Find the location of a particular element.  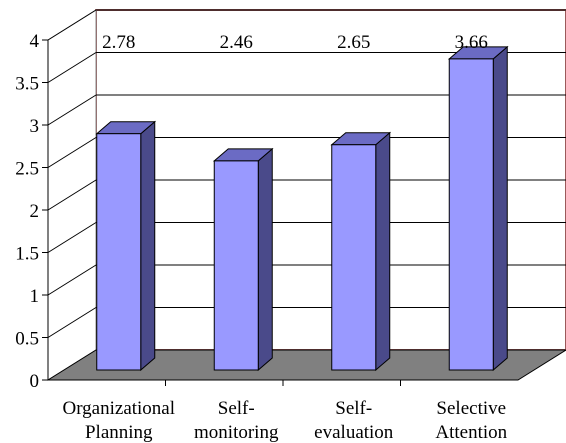

y-tick-label: 0.5 is located at coordinates (27, 339).